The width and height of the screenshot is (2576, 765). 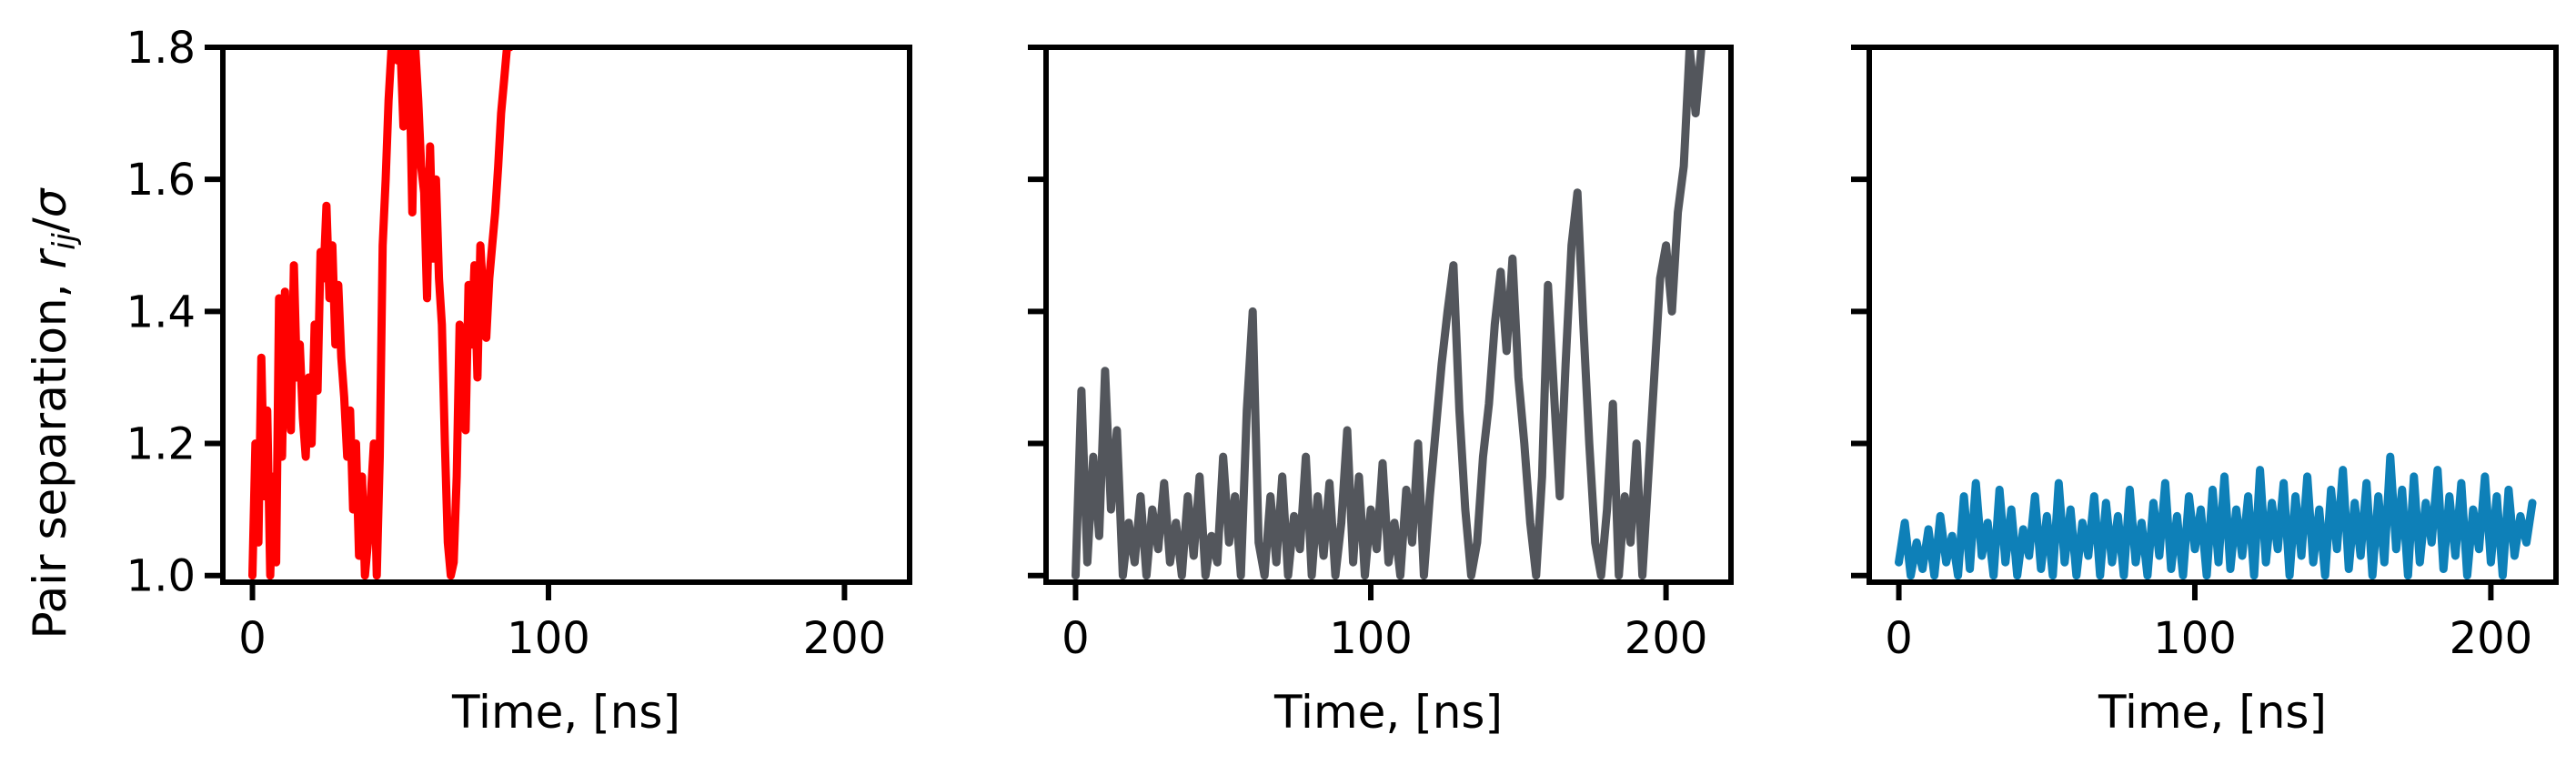 I want to click on y-axis-label: Pair separation, rij/σ, so click(x=53, y=413).